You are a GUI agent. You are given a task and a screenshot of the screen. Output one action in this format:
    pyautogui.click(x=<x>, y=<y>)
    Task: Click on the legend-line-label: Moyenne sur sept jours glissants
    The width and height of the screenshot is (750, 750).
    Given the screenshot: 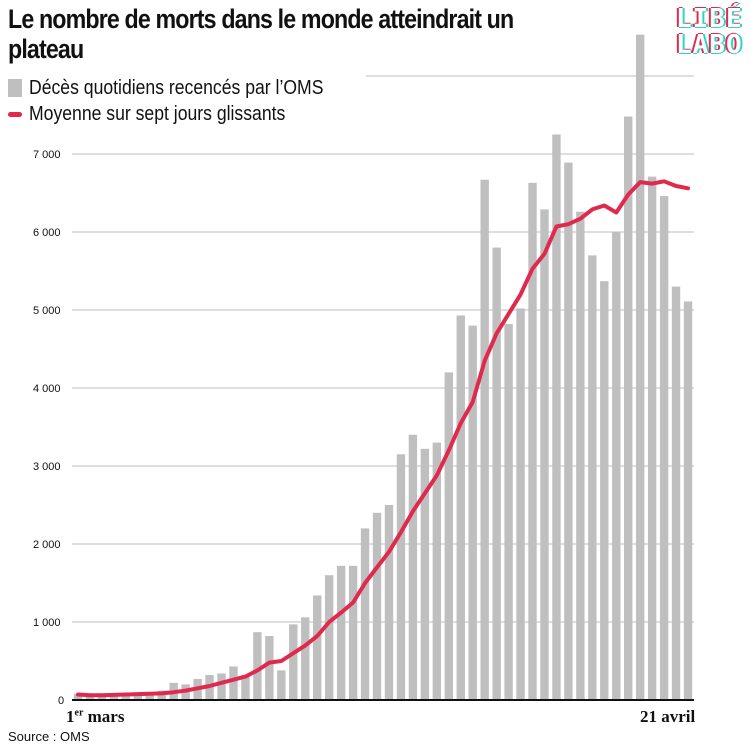 What is the action you would take?
    pyautogui.click(x=157, y=113)
    